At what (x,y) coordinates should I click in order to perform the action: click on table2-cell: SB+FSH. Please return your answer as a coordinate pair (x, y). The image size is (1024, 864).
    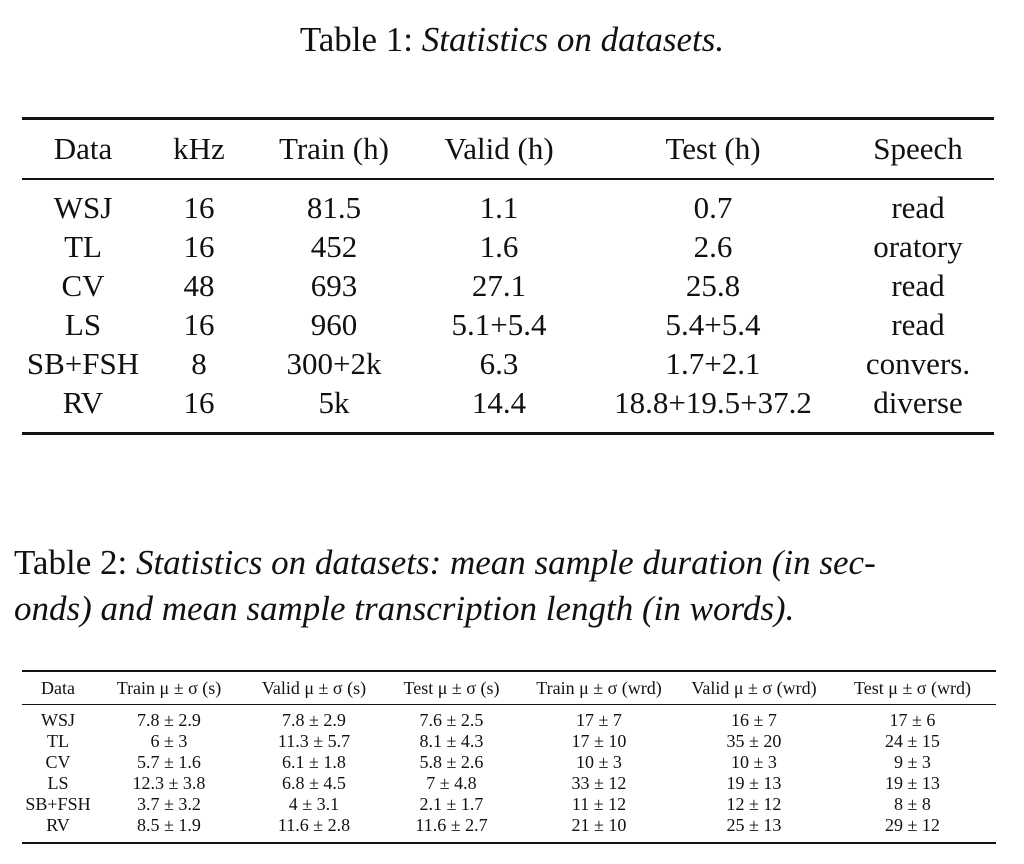
    Looking at the image, I should click on (58, 804).